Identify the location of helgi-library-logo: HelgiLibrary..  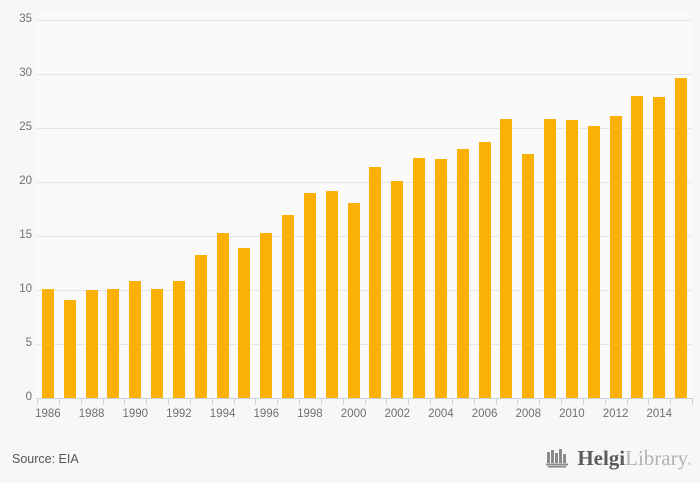
(618, 458).